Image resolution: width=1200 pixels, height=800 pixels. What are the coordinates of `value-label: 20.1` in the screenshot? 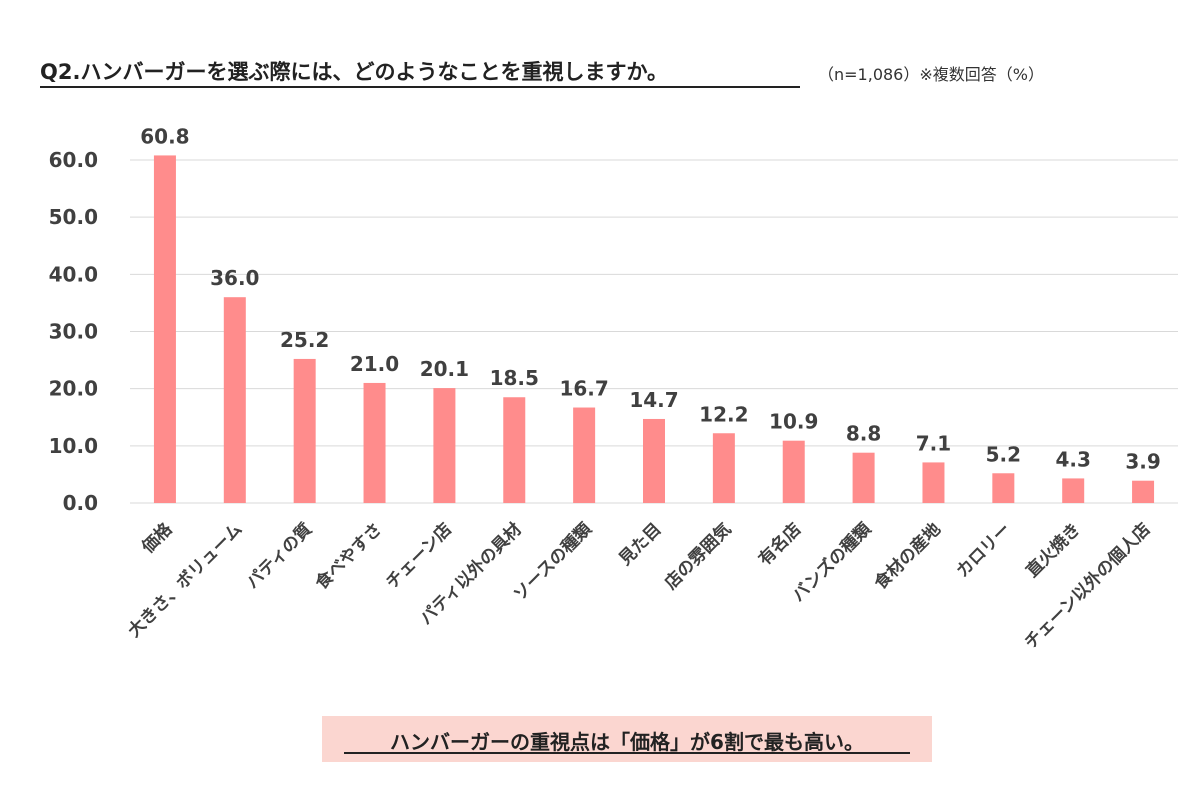 It's located at (444, 369).